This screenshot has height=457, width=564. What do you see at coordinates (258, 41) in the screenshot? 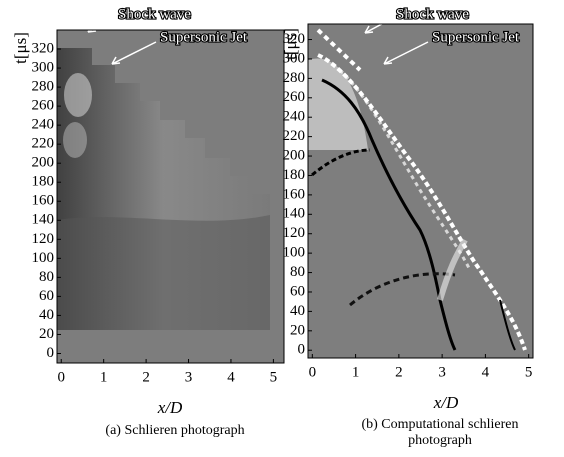
I see `arrows` at bounding box center [258, 41].